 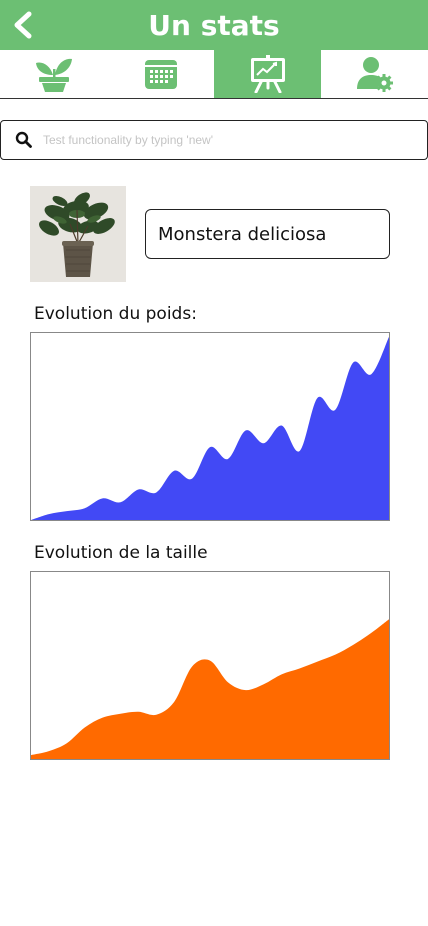 I want to click on plant-photo, so click(x=78, y=234).